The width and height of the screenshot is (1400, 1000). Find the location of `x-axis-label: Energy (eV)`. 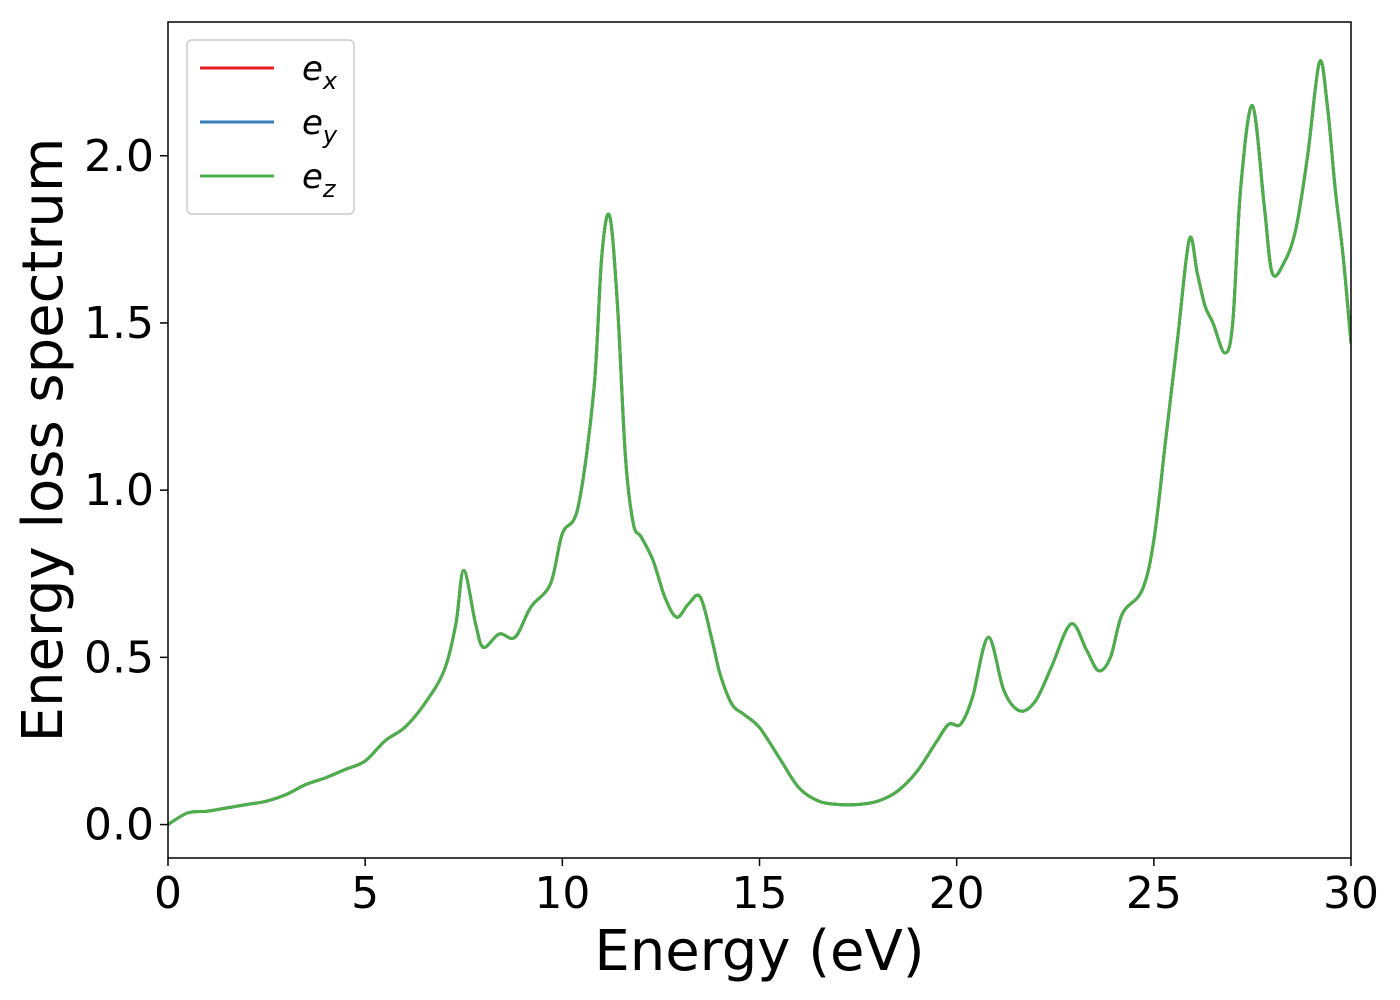

x-axis-label: Energy (eV) is located at coordinates (759, 951).